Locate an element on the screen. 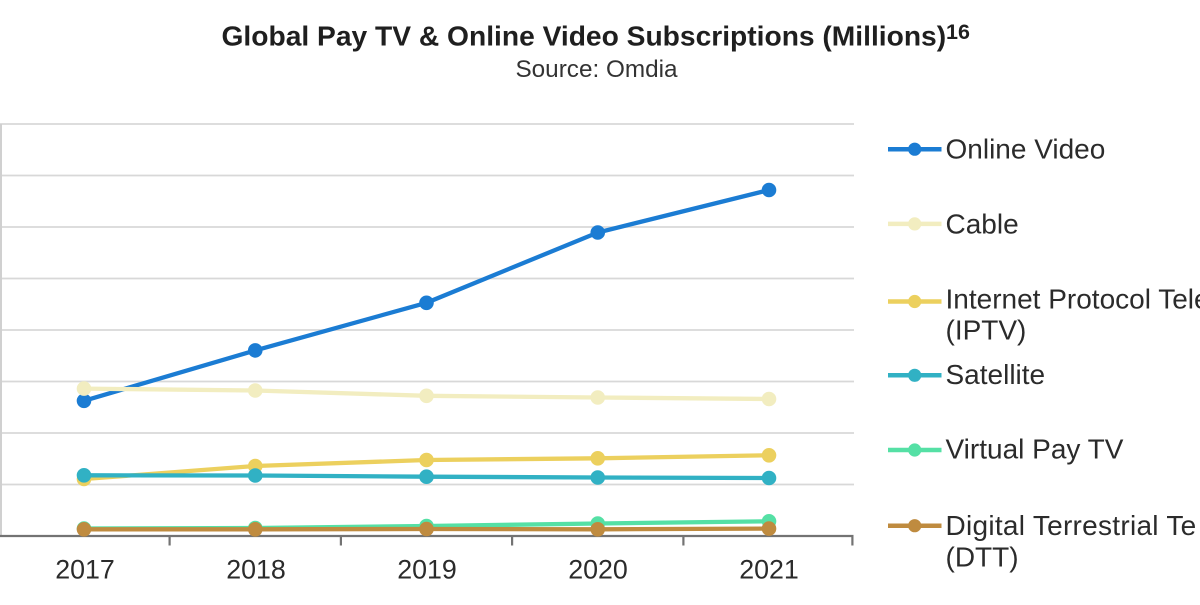  svg-text: (IPTV) is located at coordinates (986, 330).